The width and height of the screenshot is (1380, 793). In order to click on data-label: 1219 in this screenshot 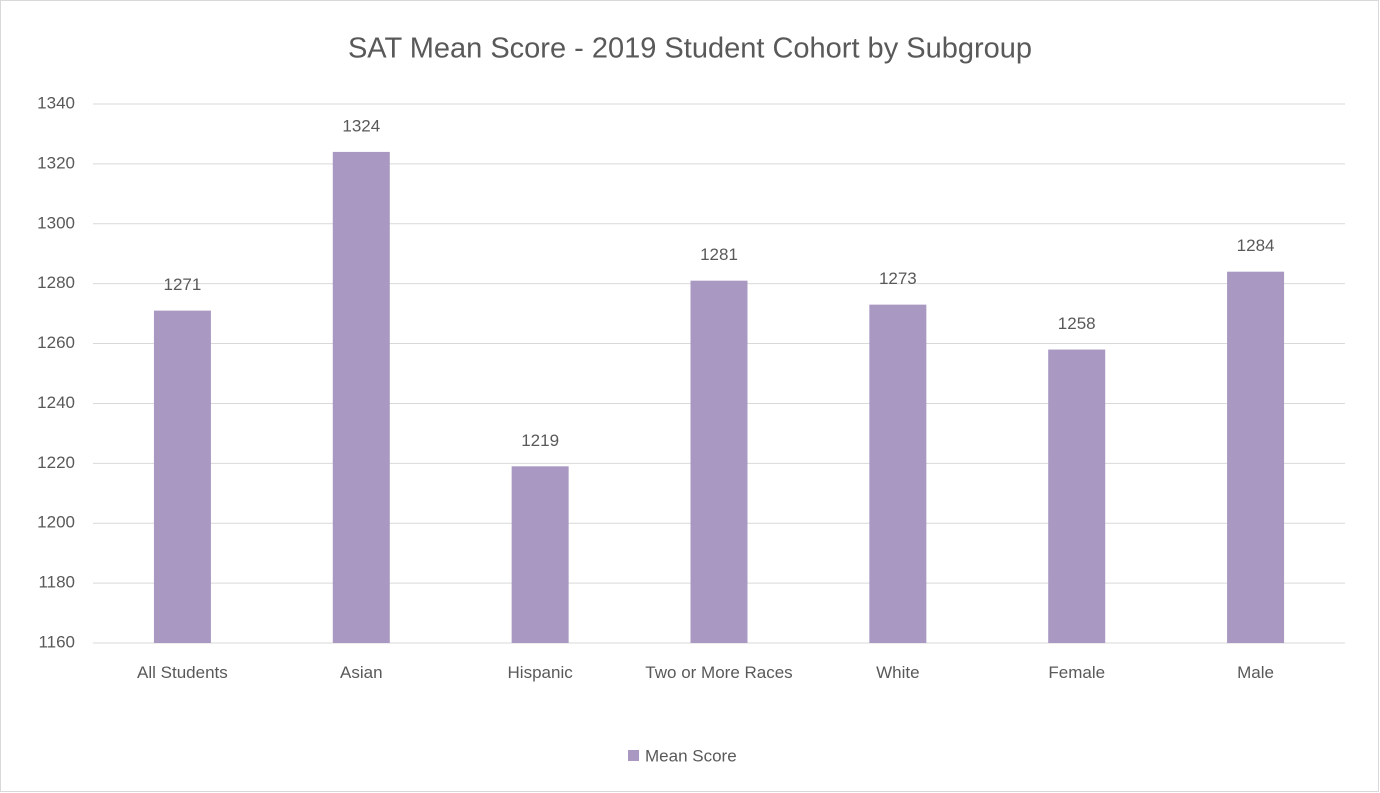, I will do `click(540, 440)`.